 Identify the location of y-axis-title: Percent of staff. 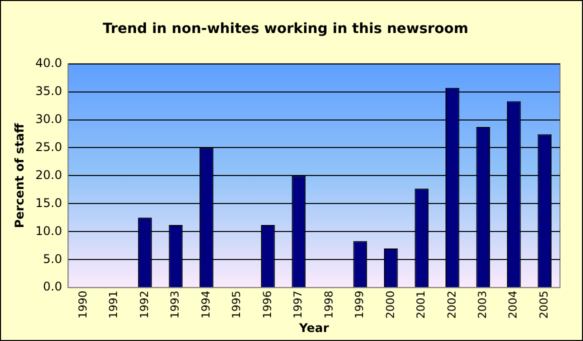
(19, 175).